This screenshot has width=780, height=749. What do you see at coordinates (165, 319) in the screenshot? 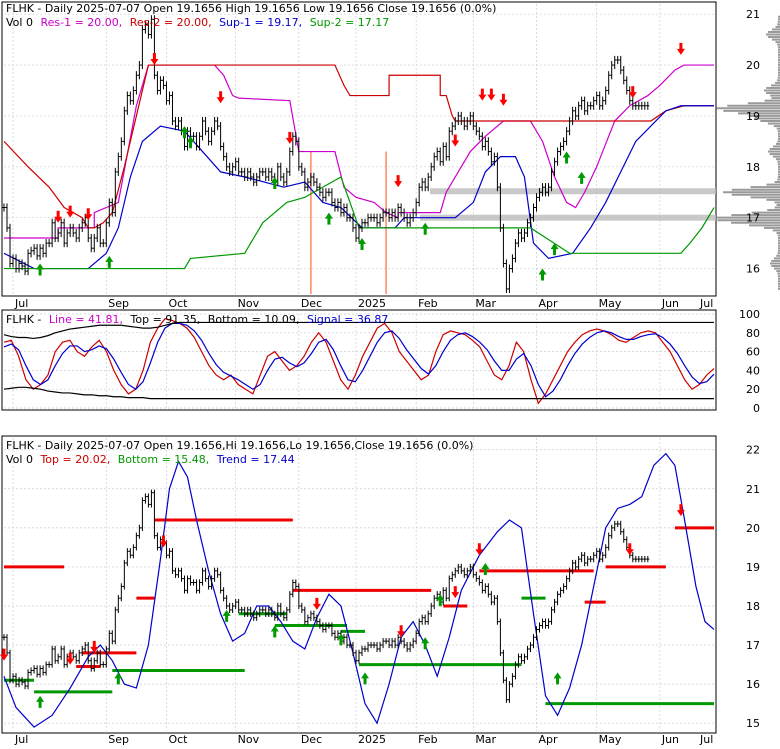
I see `stoch-top-label: Top = 91.35,` at bounding box center [165, 319].